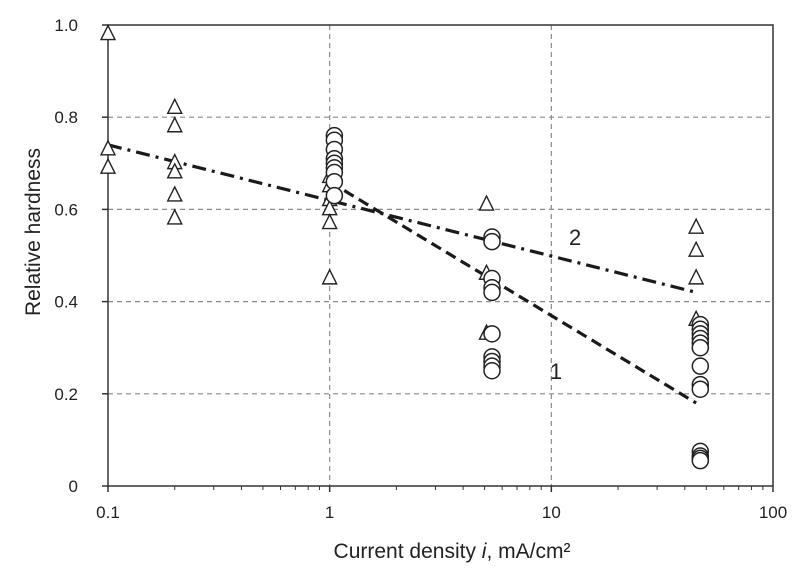 Image resolution: width=800 pixels, height=586 pixels. I want to click on trend-line-label-1: 1, so click(556, 371).